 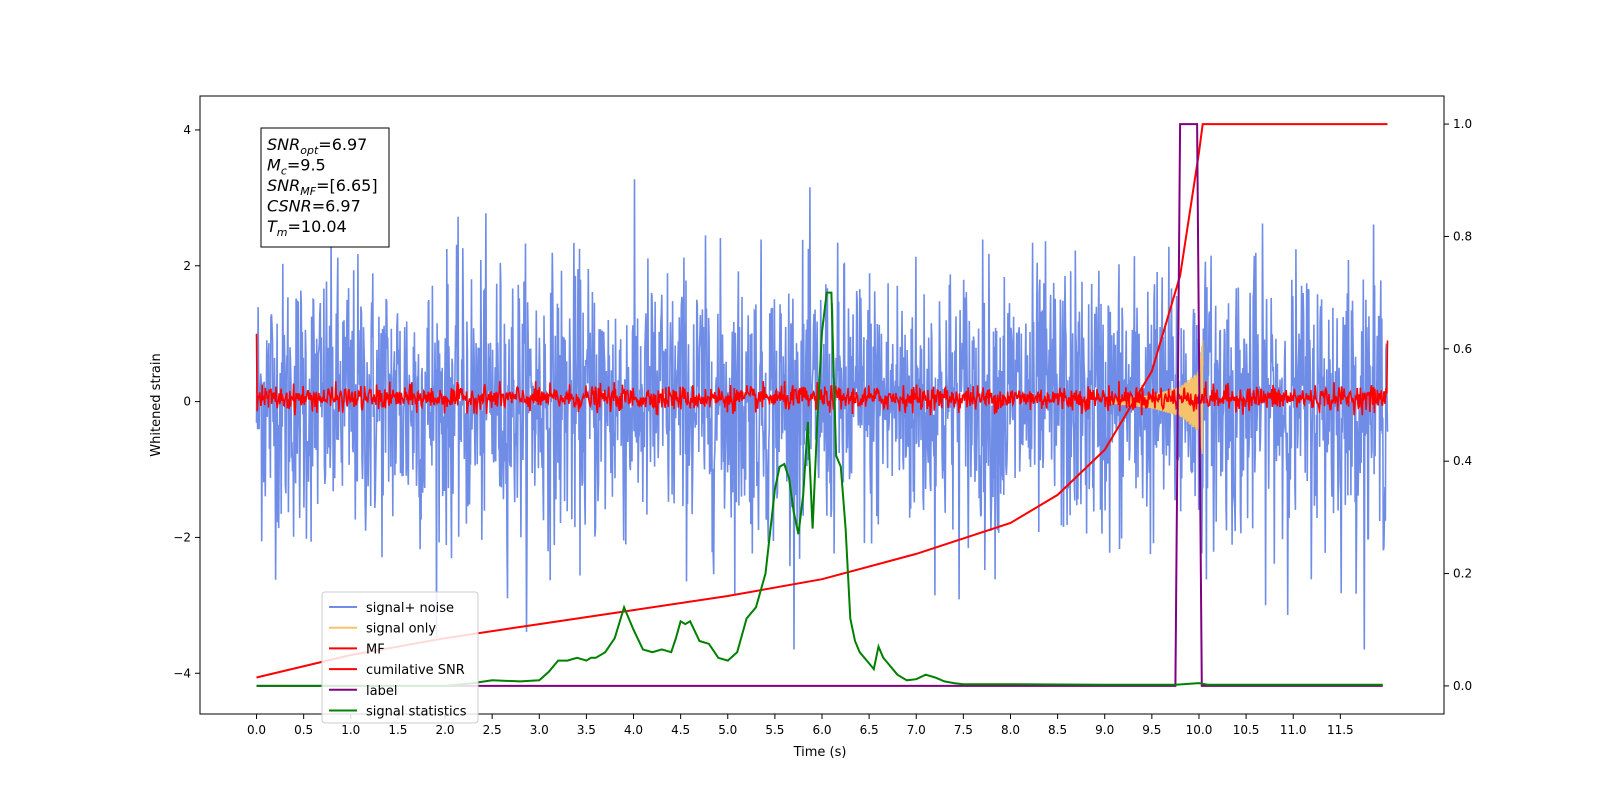 What do you see at coordinates (1293, 730) in the screenshot?
I see `x-tick-label: 11.0` at bounding box center [1293, 730].